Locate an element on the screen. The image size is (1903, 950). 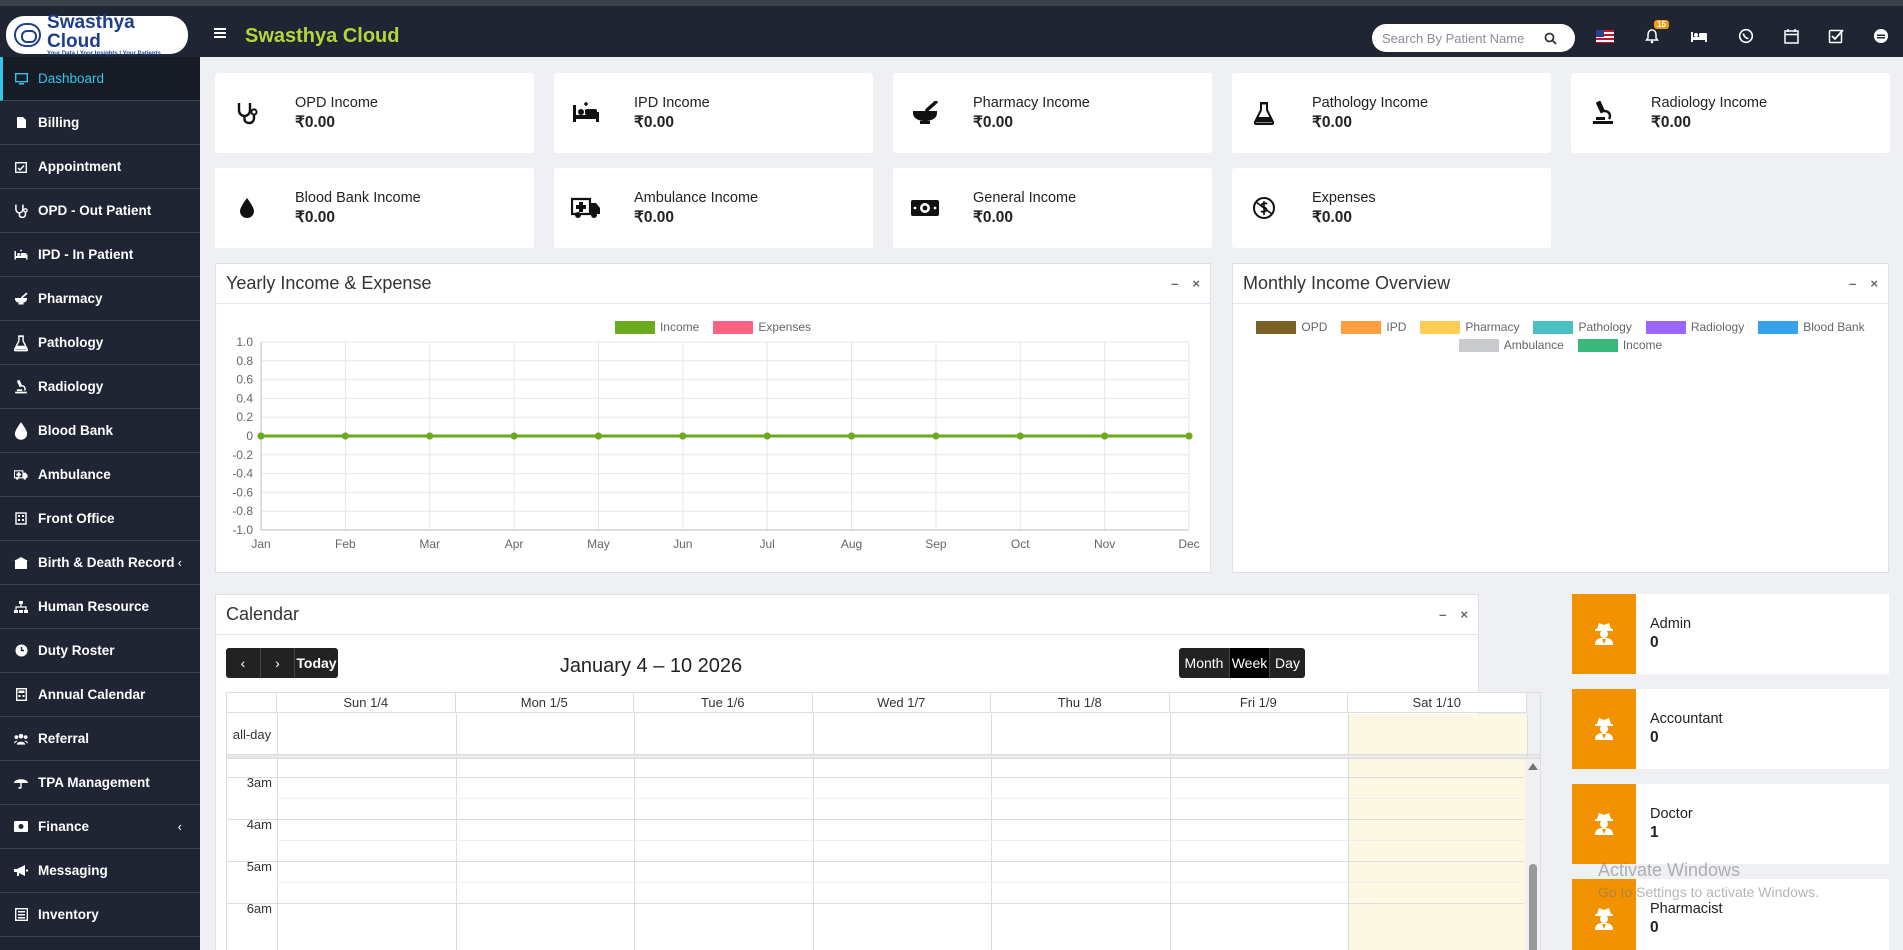
clock-icon is located at coordinates (21, 651).